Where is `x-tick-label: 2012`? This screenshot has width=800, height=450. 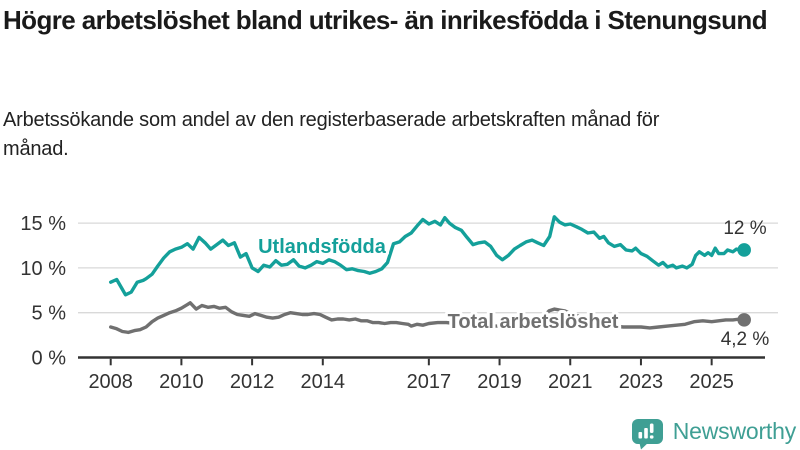 x-tick-label: 2012 is located at coordinates (252, 382).